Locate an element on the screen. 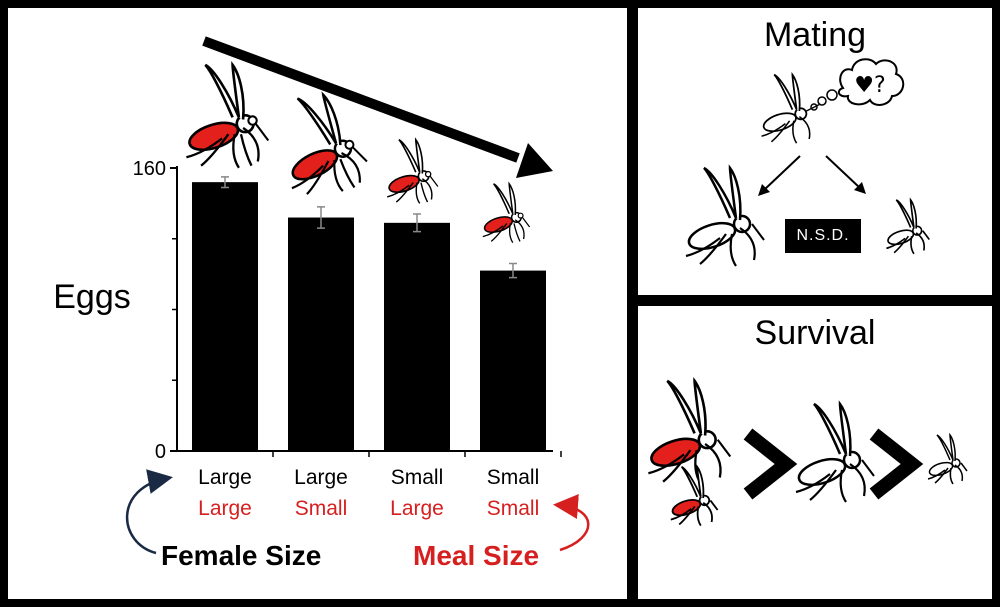 The height and width of the screenshot is (607, 1000). nsd-badge: N.S.D. is located at coordinates (823, 236).